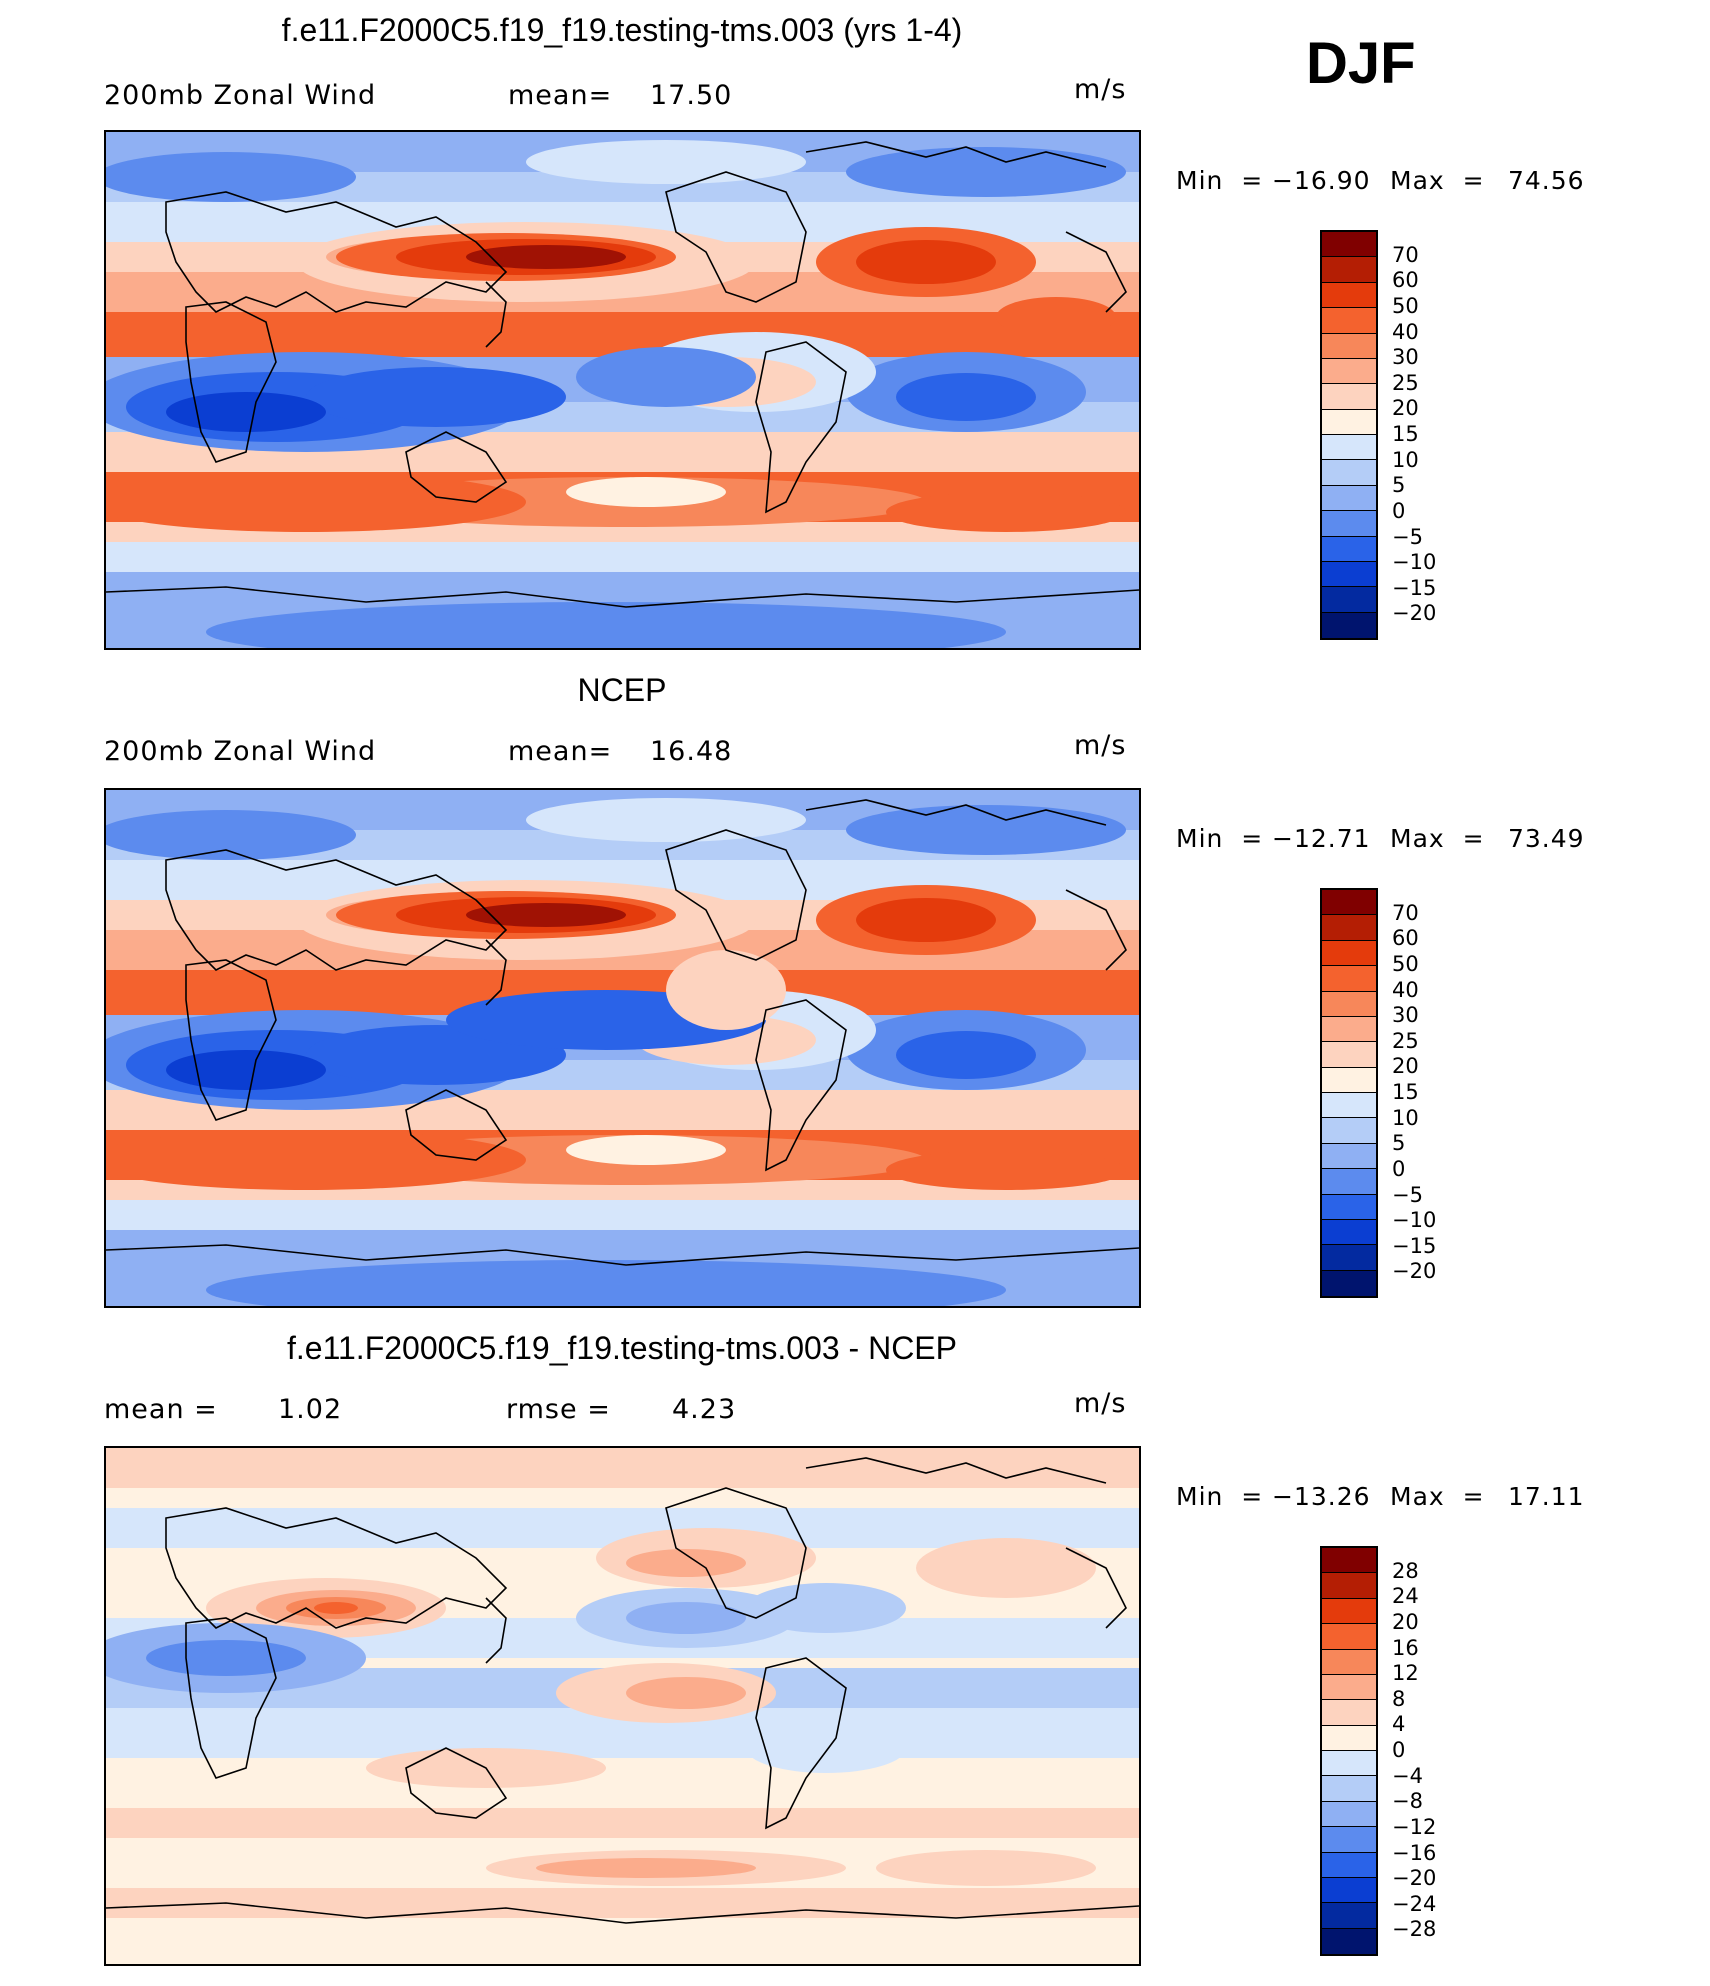  What do you see at coordinates (1414, 1929) in the screenshot?
I see `colorbar-tick-label: −28` at bounding box center [1414, 1929].